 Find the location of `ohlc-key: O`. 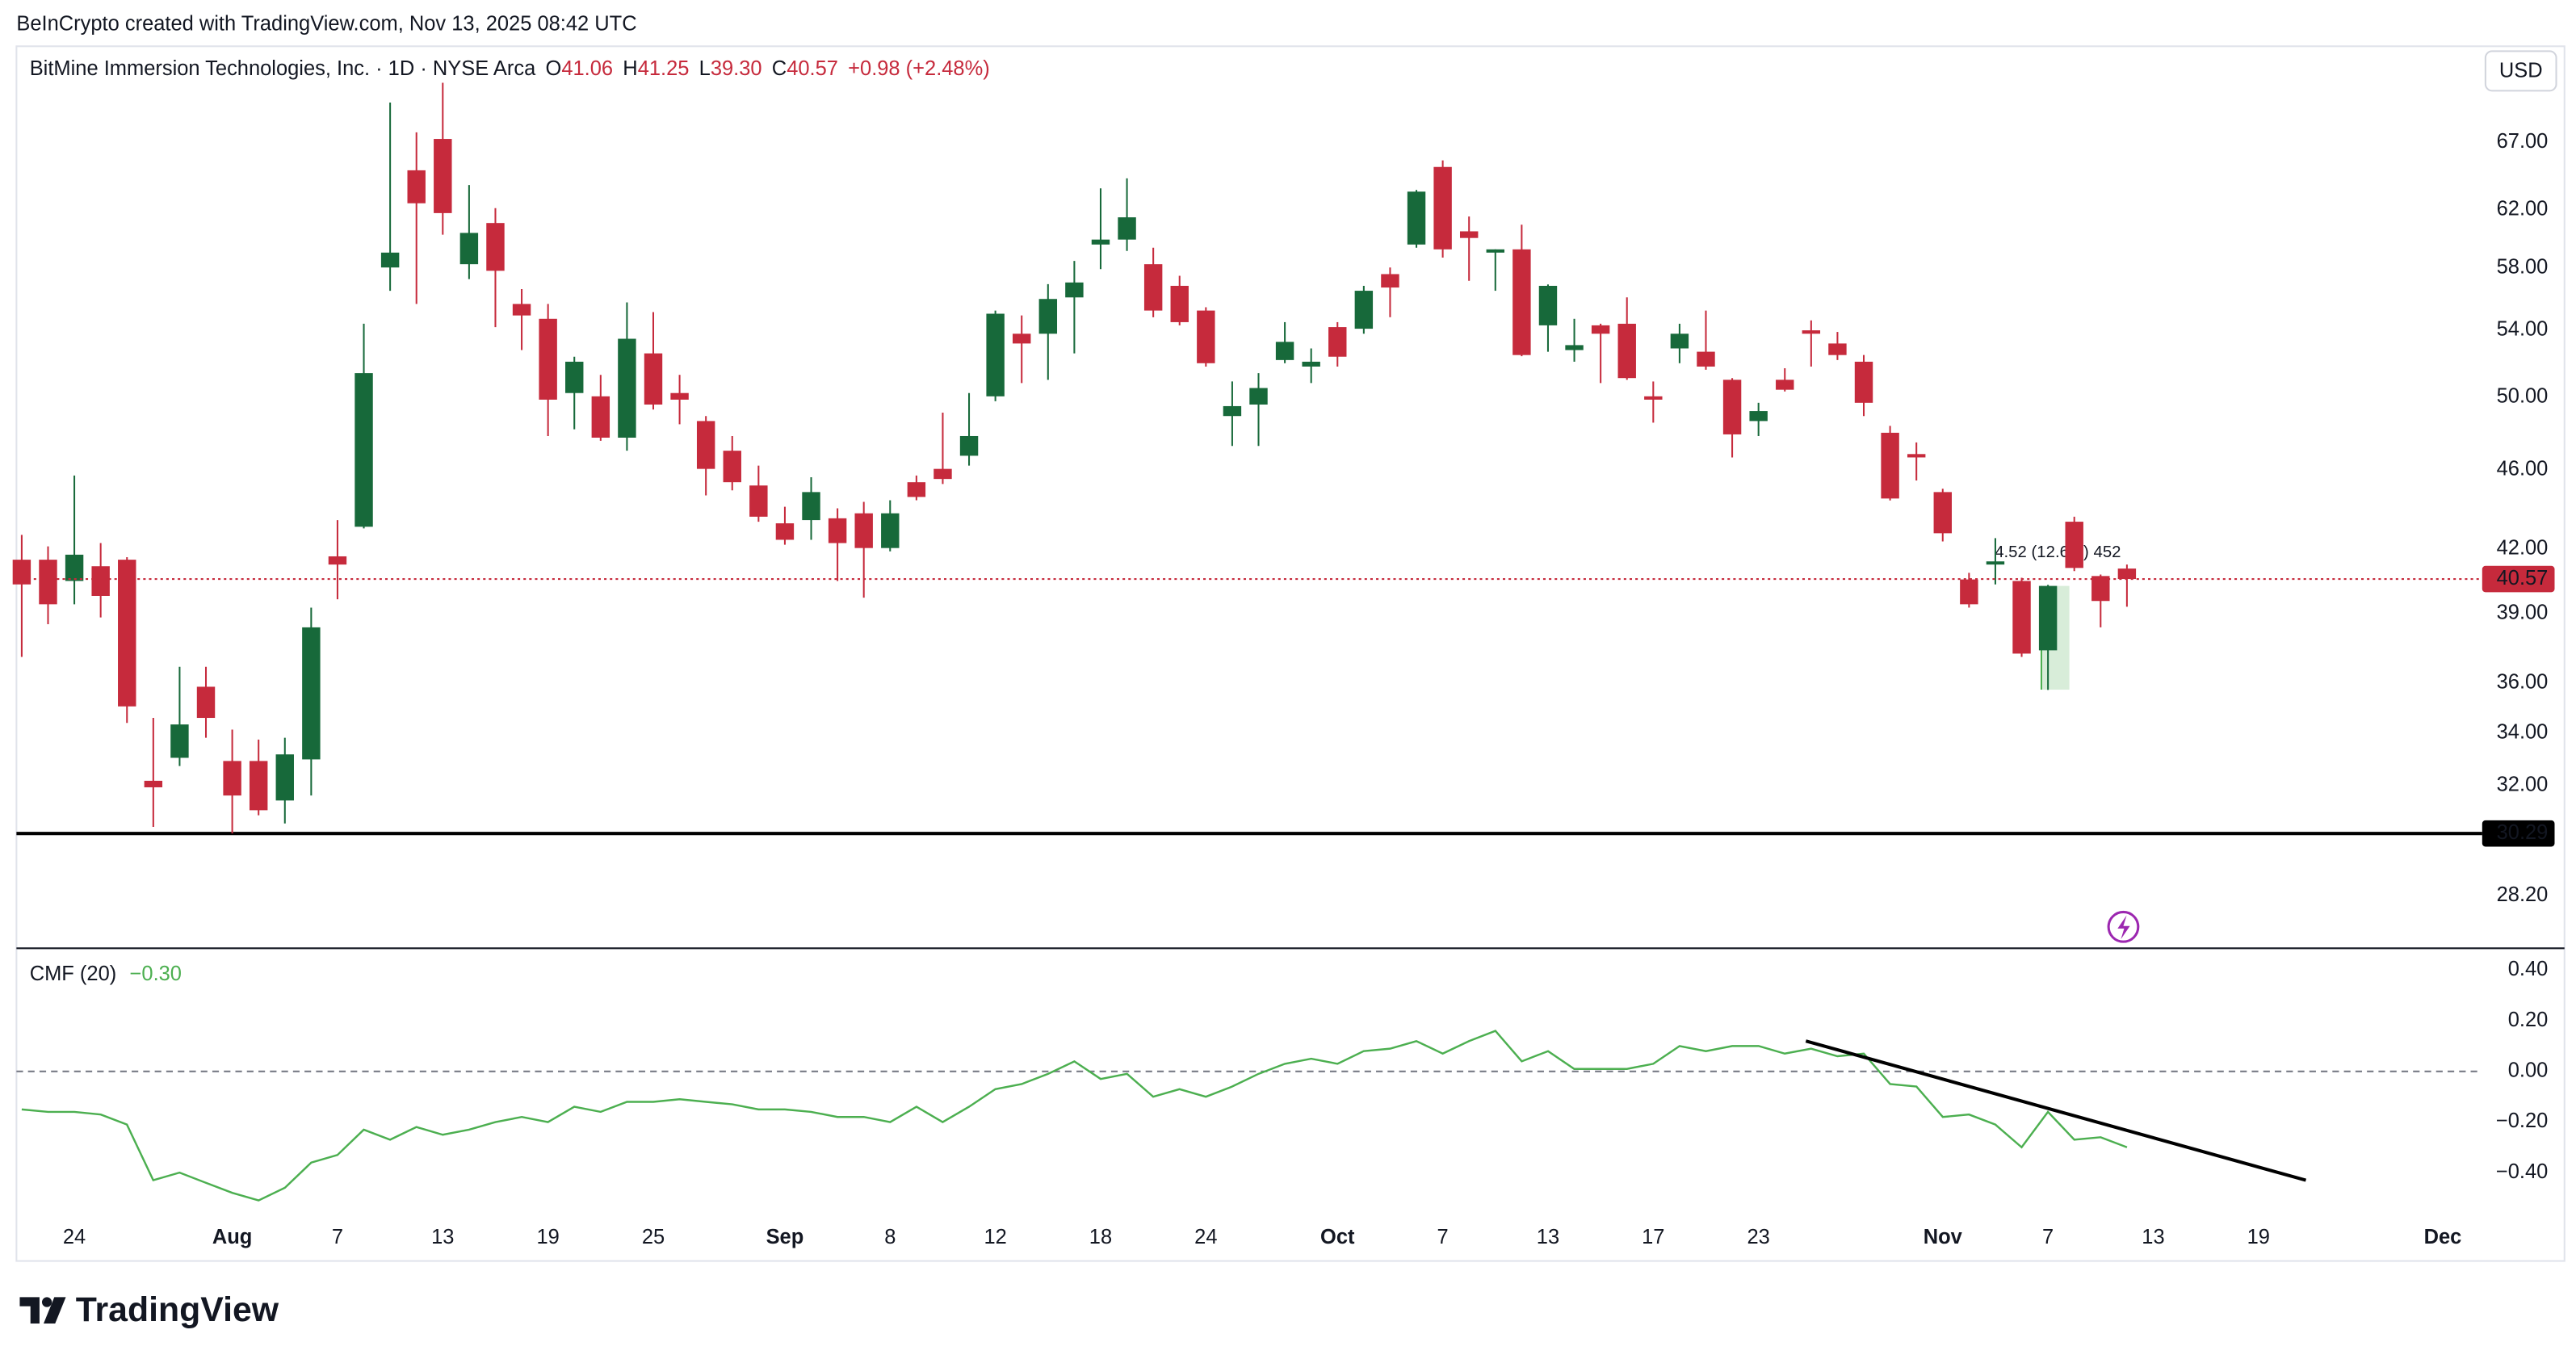

ohlc-key: O is located at coordinates (554, 69).